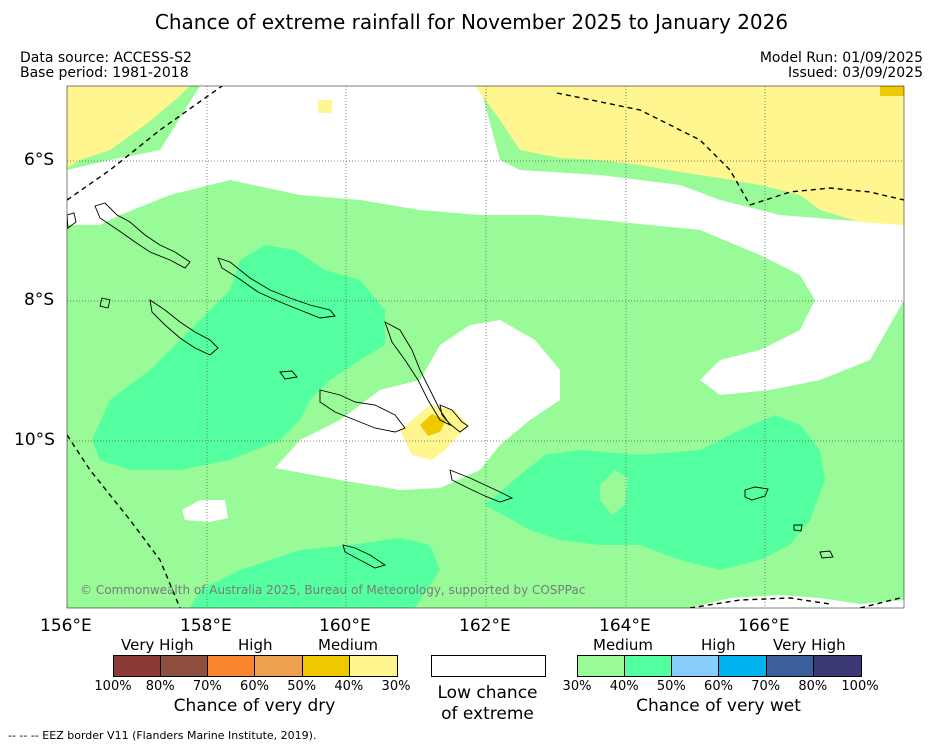 The image size is (943, 747). Describe the element at coordinates (718, 706) in the screenshot. I see `wet-caption: Chance of very wet` at that location.